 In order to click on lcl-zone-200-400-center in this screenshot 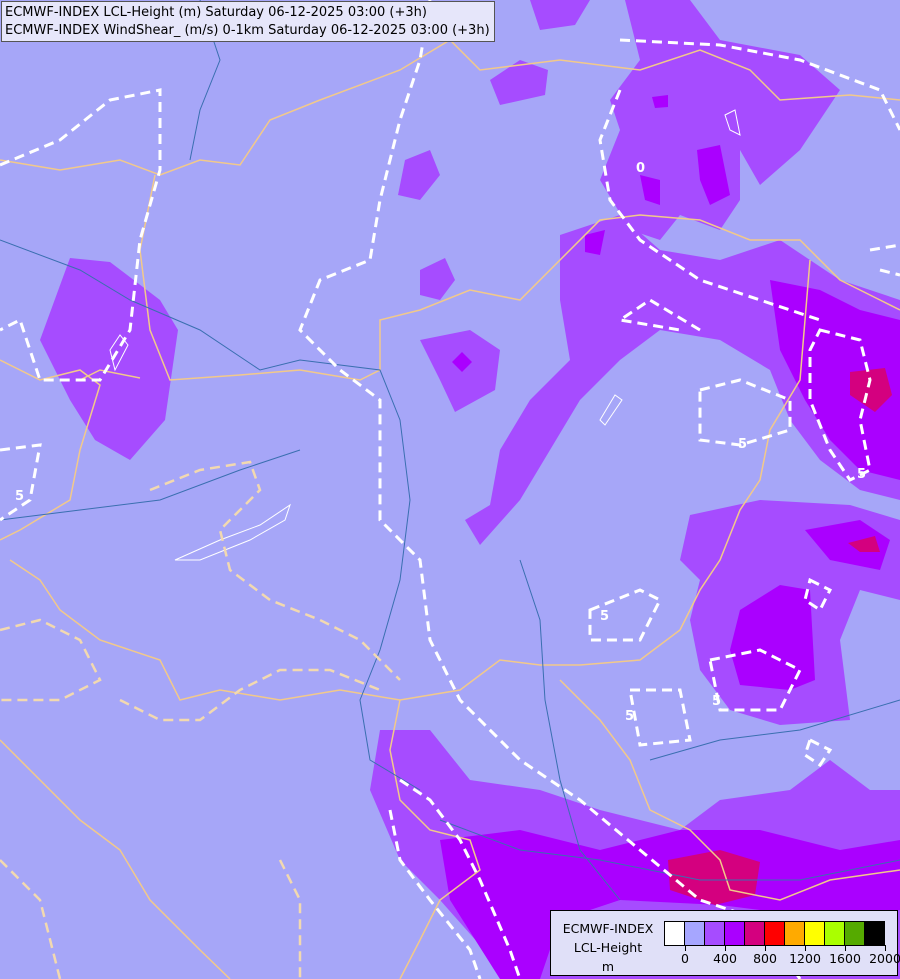, I will do `click(460, 371)`.